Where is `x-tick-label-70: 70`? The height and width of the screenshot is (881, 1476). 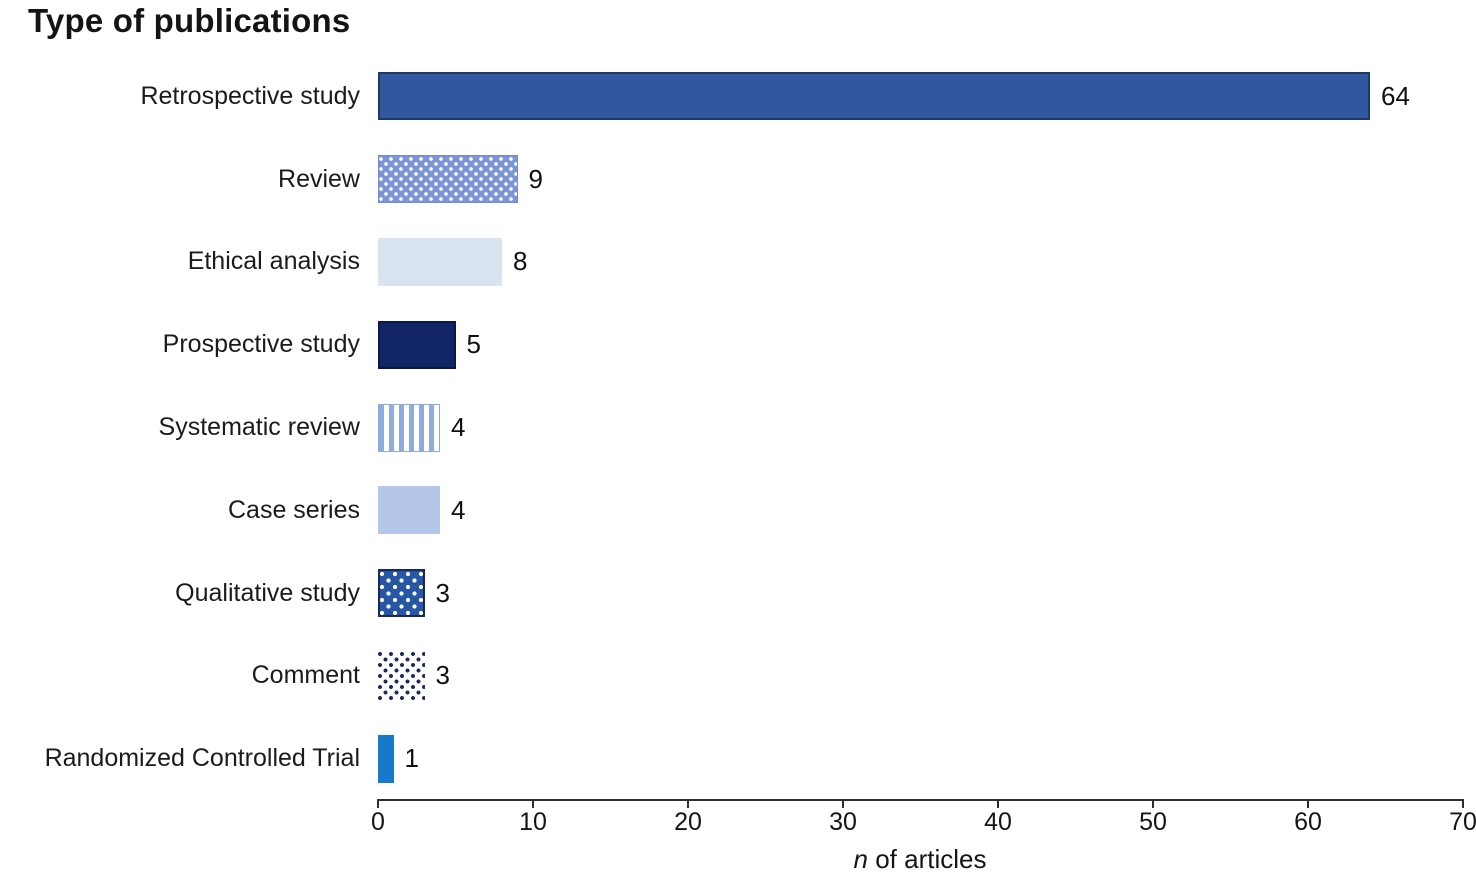 x-tick-label-70: 70 is located at coordinates (1462, 822).